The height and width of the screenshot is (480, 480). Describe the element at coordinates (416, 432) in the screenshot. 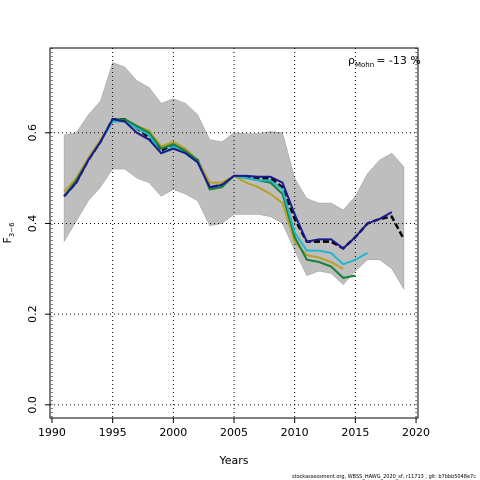

I see `x-tick-label: 2020` at that location.